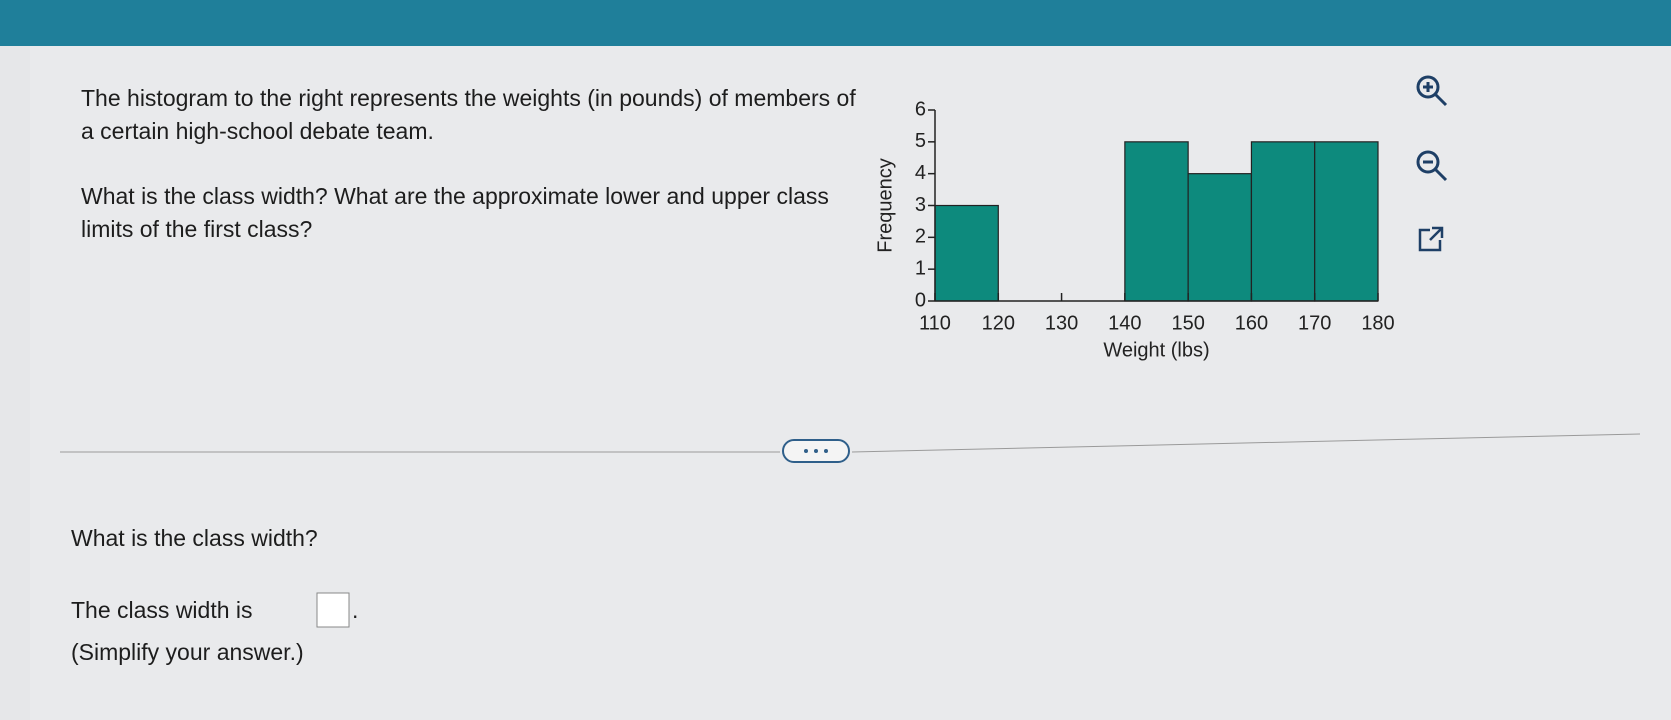 The height and width of the screenshot is (720, 1671). I want to click on top-bar, so click(835, 23).